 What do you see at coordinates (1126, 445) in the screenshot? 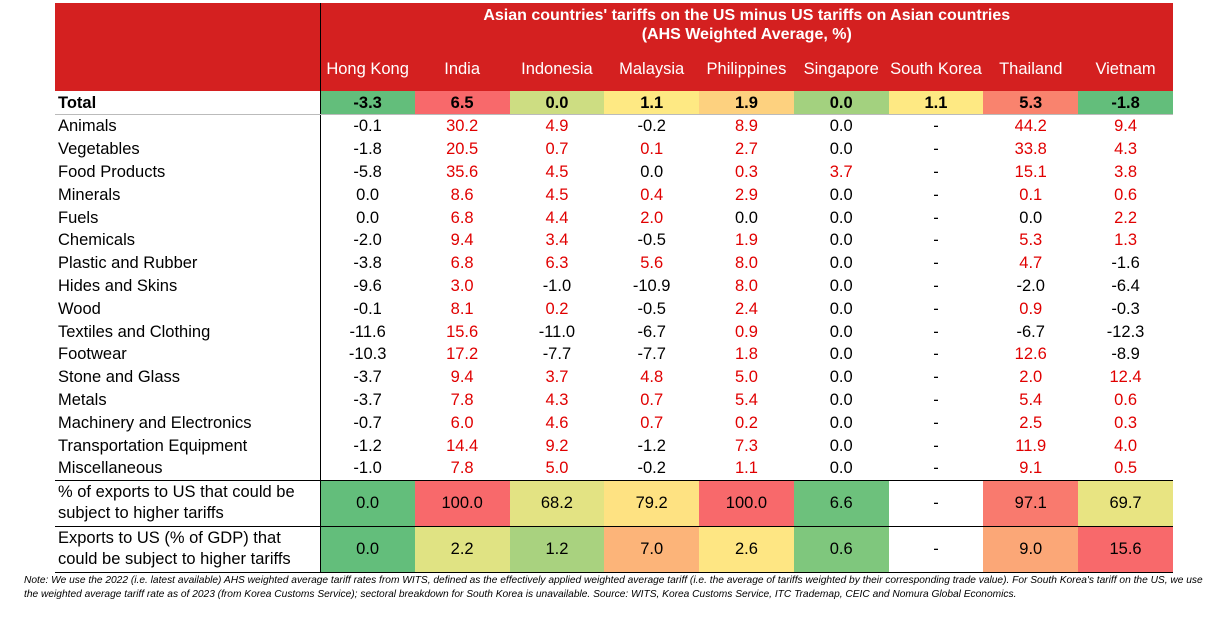
I see `value-cell: 4.0` at bounding box center [1126, 445].